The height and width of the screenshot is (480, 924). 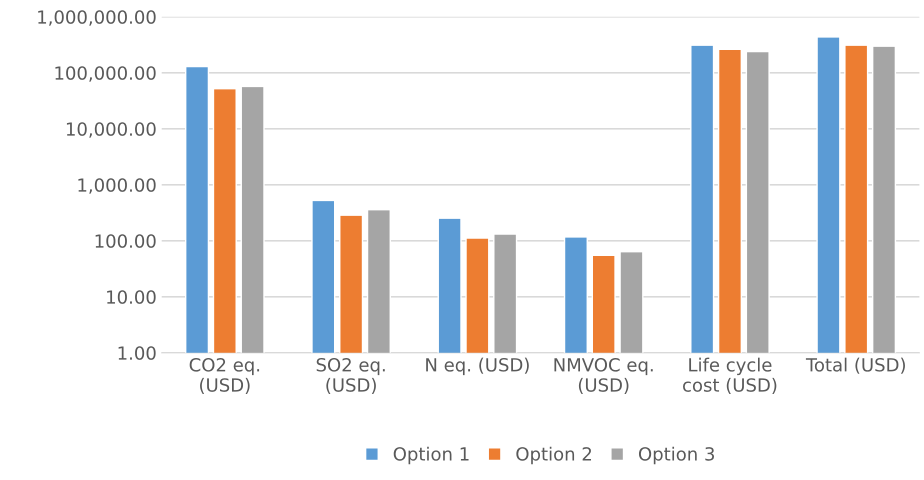 I want to click on x-tick-label: CO2 eq. (USD), so click(x=225, y=376).